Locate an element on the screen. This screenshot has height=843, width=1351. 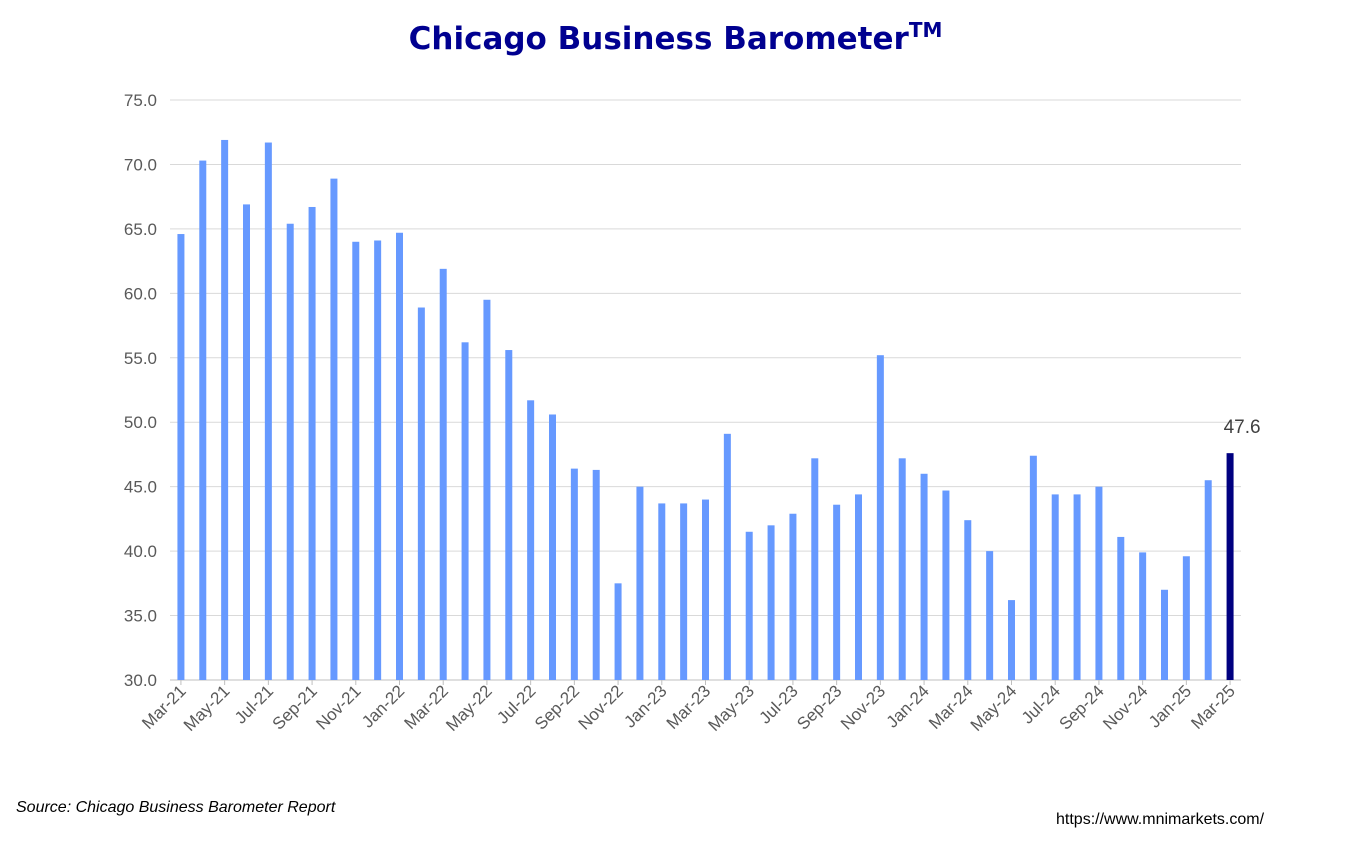
x-tick-label: Sep-23 is located at coordinates (819, 707).